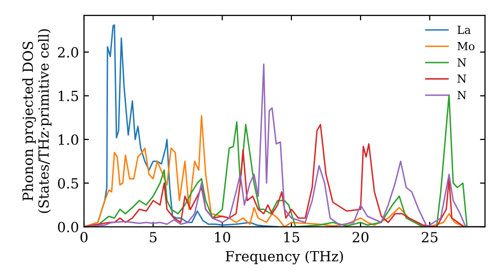 The width and height of the screenshot is (500, 280). Describe the element at coordinates (68, 52) in the screenshot. I see `y-tick-label: 2.0` at that location.